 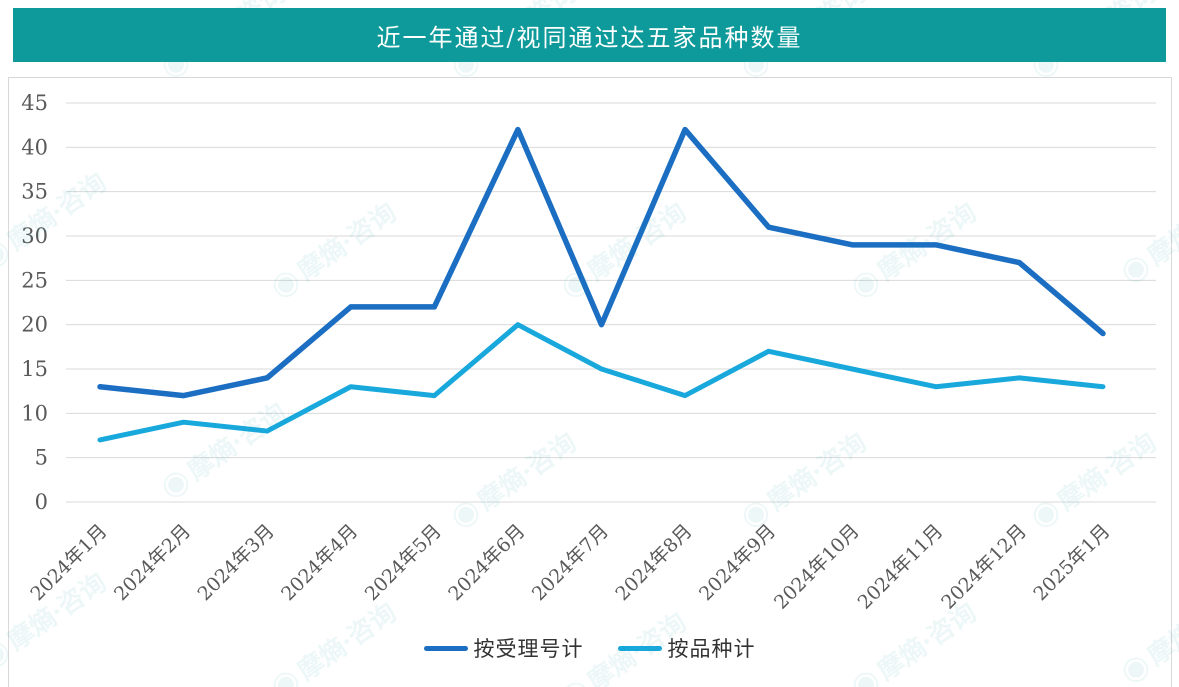 I want to click on legend-item-series-0: 按受理号计, so click(x=503, y=648).